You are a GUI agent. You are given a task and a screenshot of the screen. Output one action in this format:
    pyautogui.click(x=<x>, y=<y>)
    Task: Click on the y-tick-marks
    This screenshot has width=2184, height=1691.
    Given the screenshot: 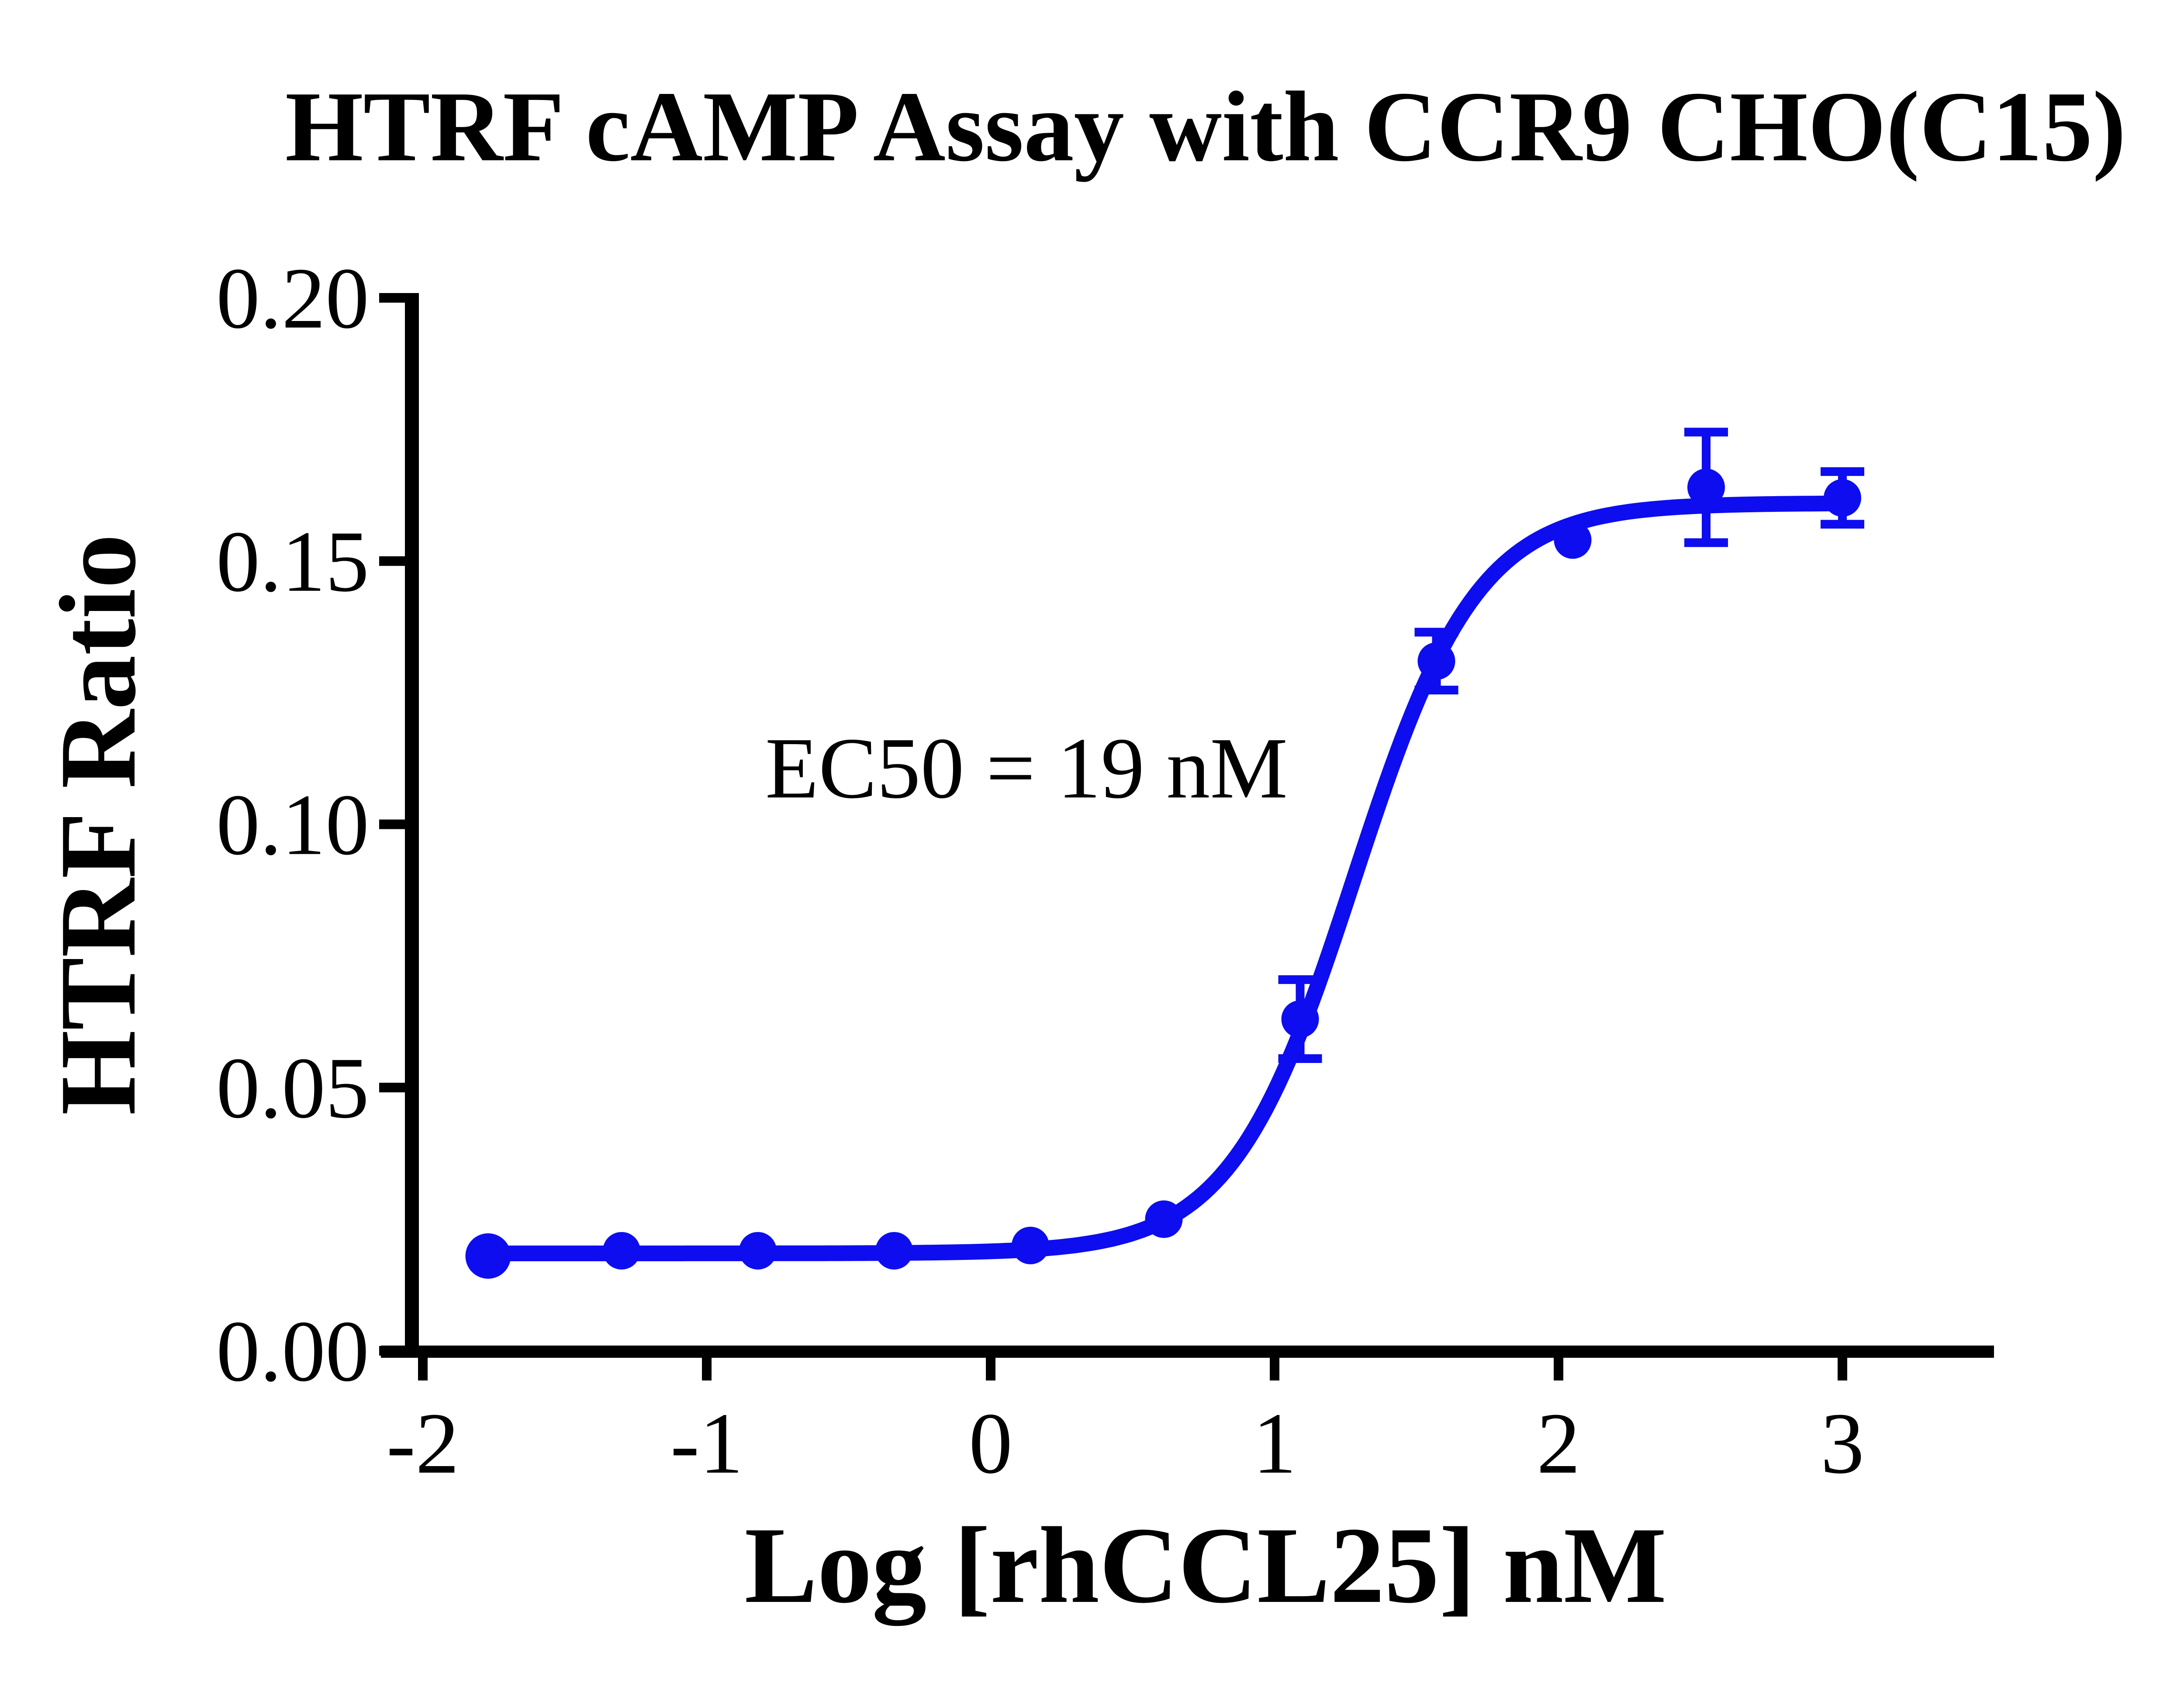 What is the action you would take?
    pyautogui.click(x=392, y=824)
    